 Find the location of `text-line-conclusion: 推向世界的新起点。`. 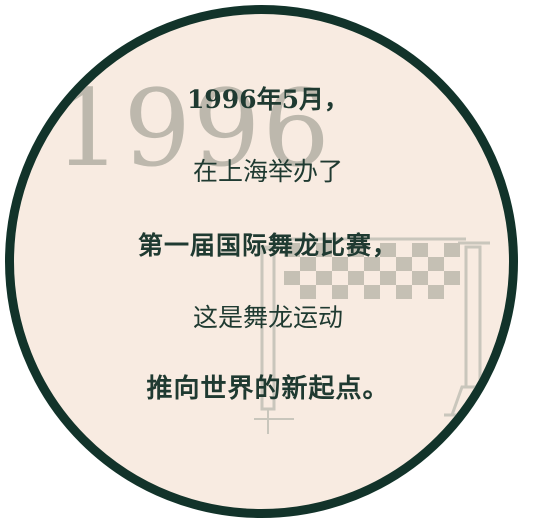

text-line-conclusion: 推向世界的新起点。 is located at coordinates (268, 389).